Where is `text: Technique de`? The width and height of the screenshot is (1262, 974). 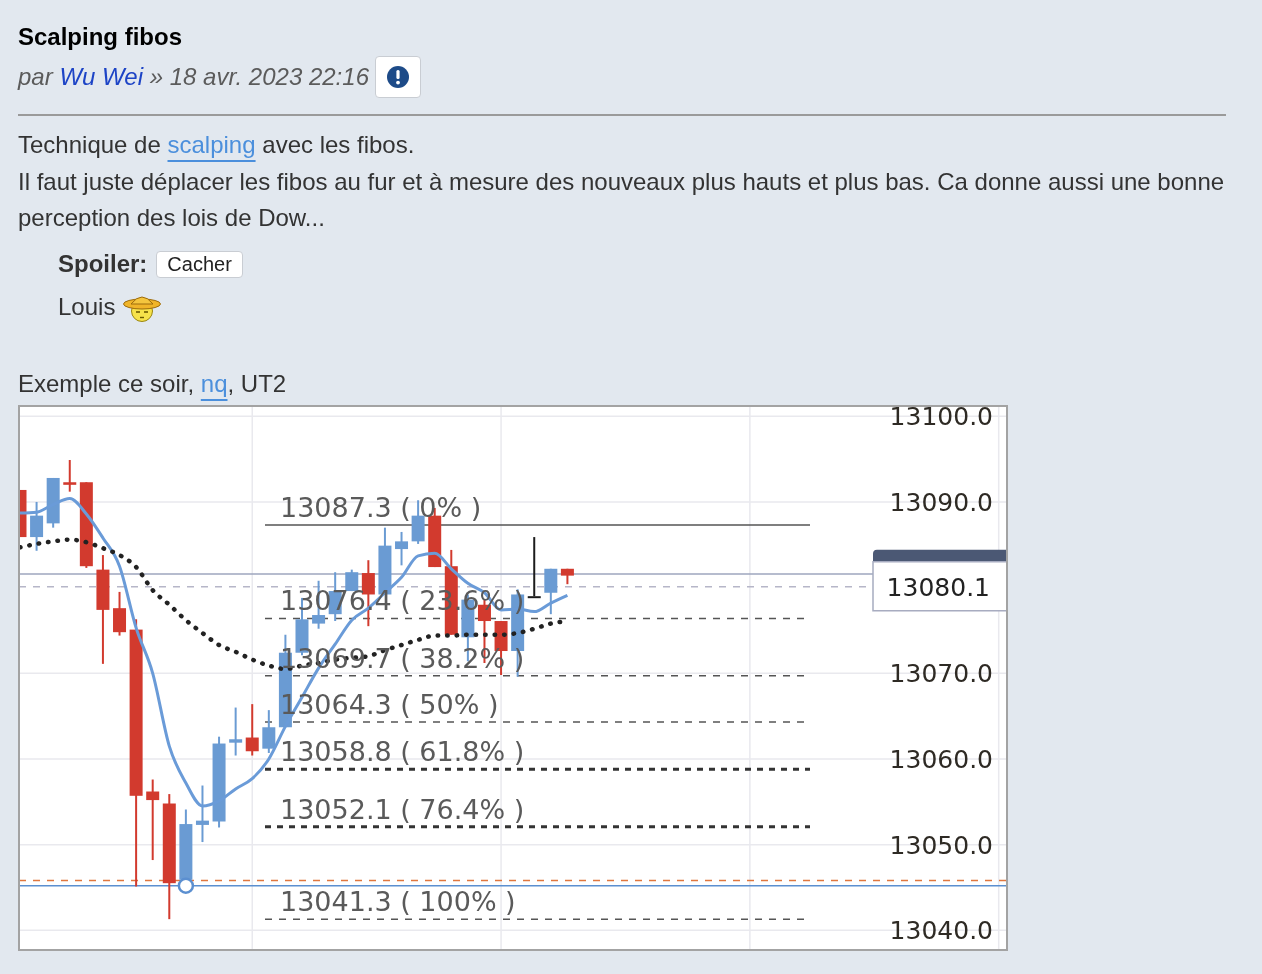
text: Technique de is located at coordinates (89, 145).